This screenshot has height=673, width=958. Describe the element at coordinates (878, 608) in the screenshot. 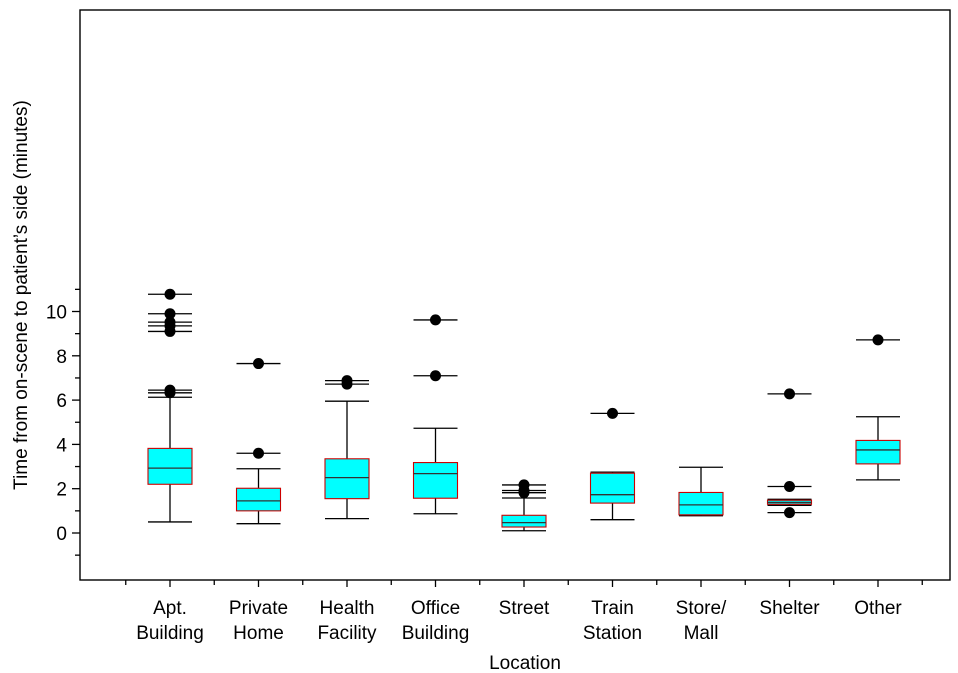

I see `x-tick-label: Other` at that location.